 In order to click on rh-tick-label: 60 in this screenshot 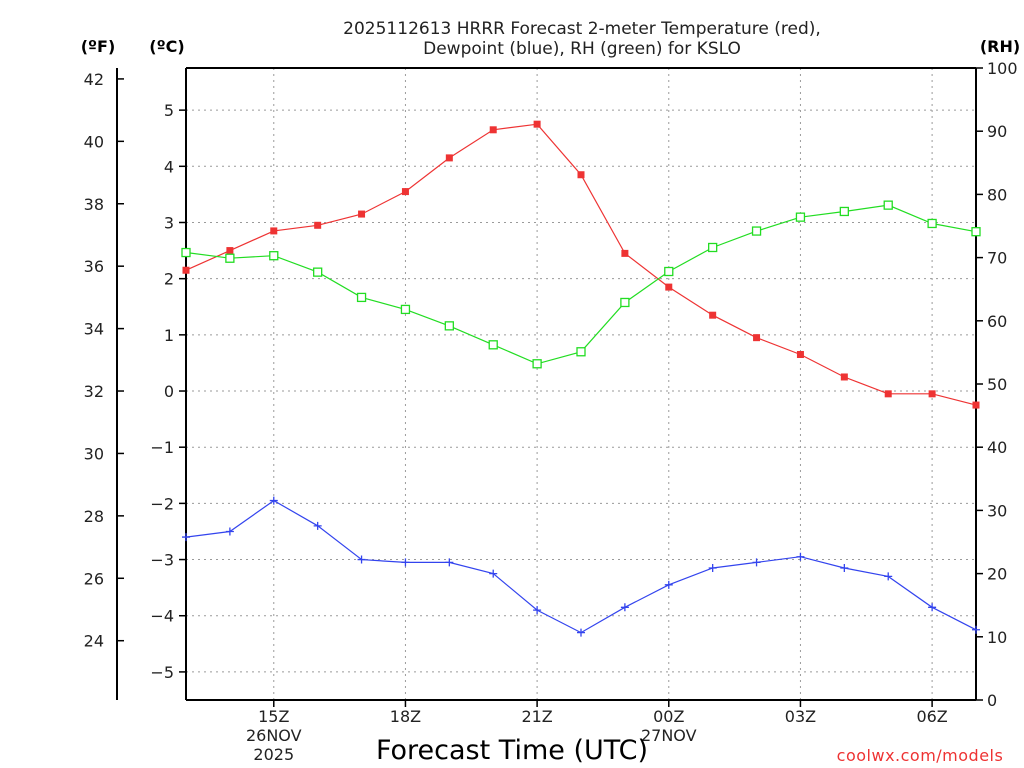, I will do `click(997, 321)`.